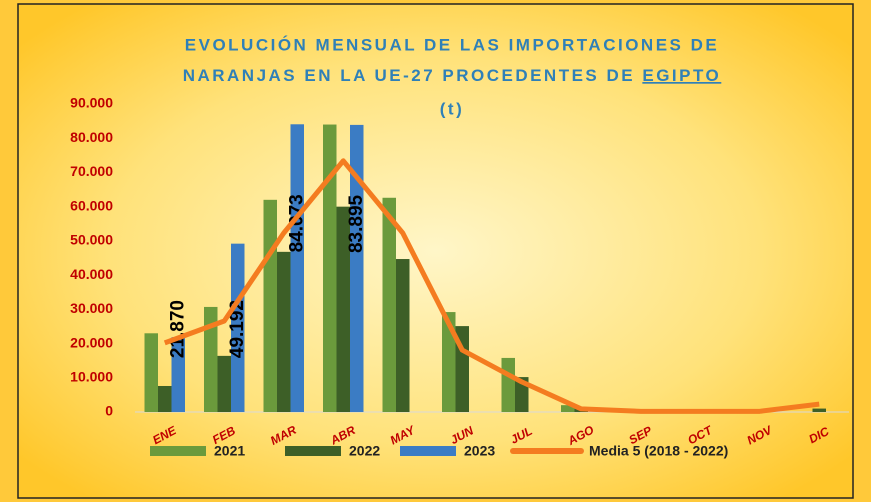 The height and width of the screenshot is (502, 871). Describe the element at coordinates (91, 308) in the screenshot. I see `y-tick-label: 30.000` at that location.